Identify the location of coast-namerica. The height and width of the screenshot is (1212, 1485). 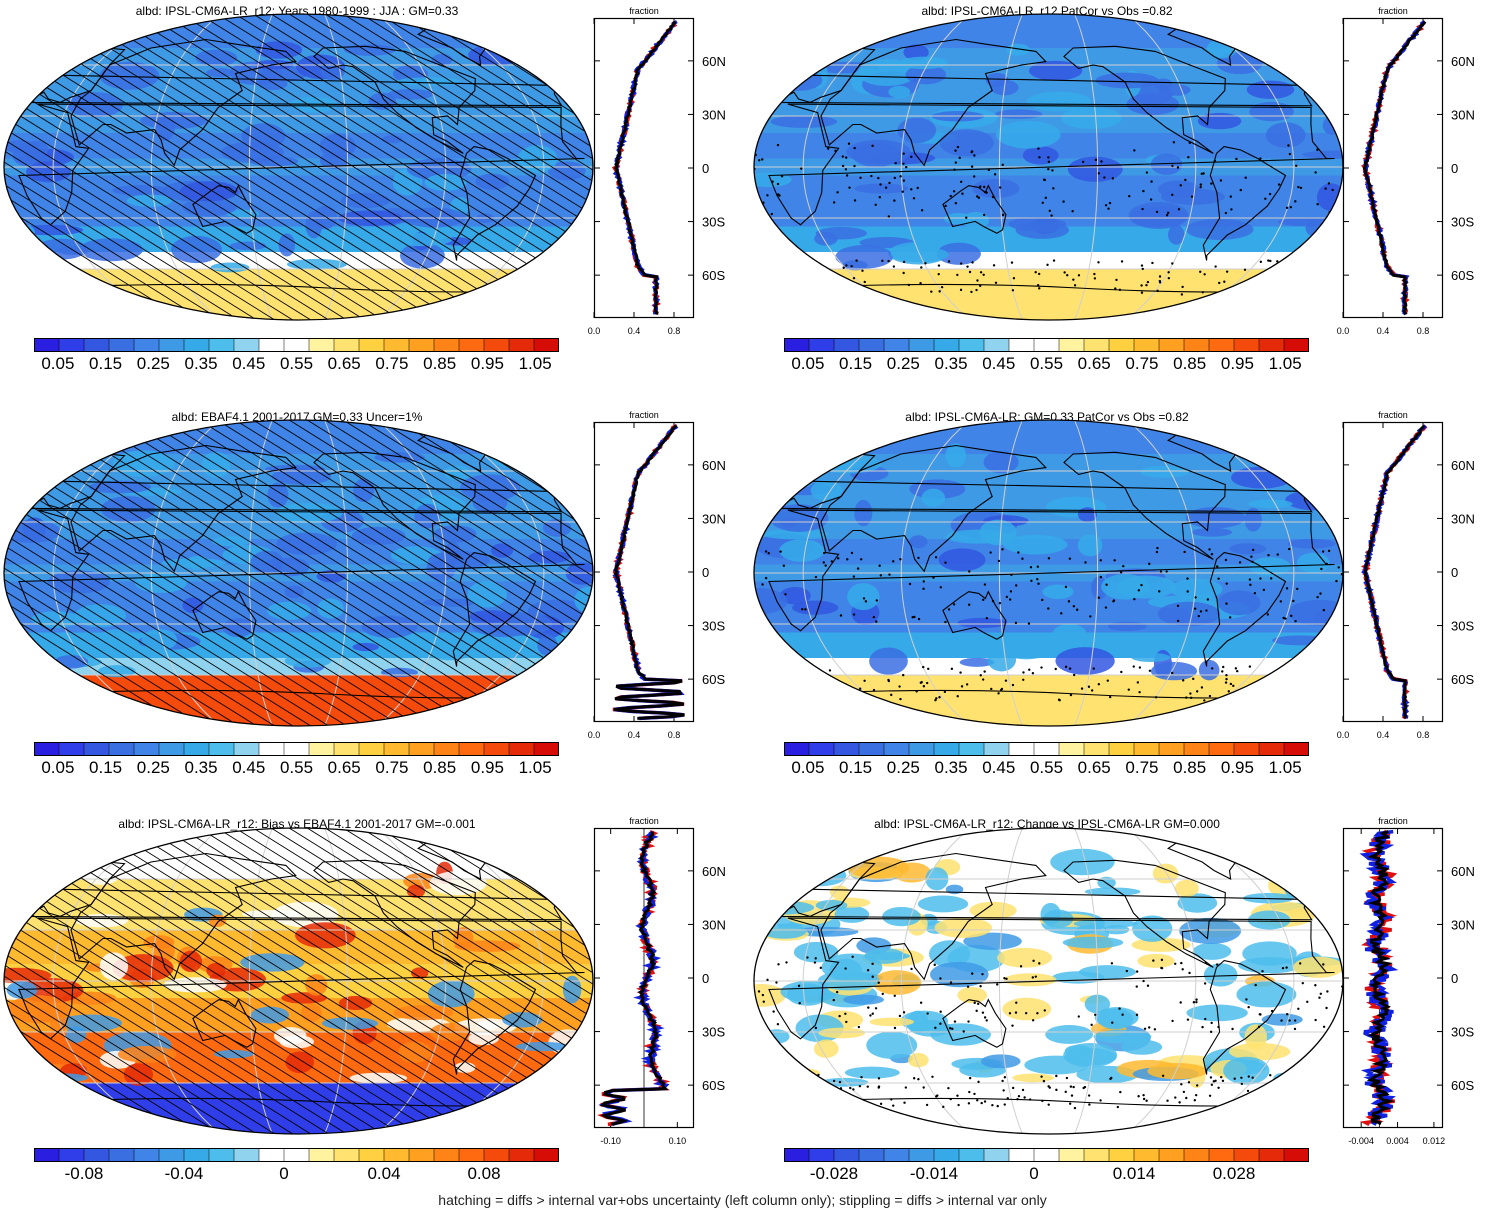
(394, 99).